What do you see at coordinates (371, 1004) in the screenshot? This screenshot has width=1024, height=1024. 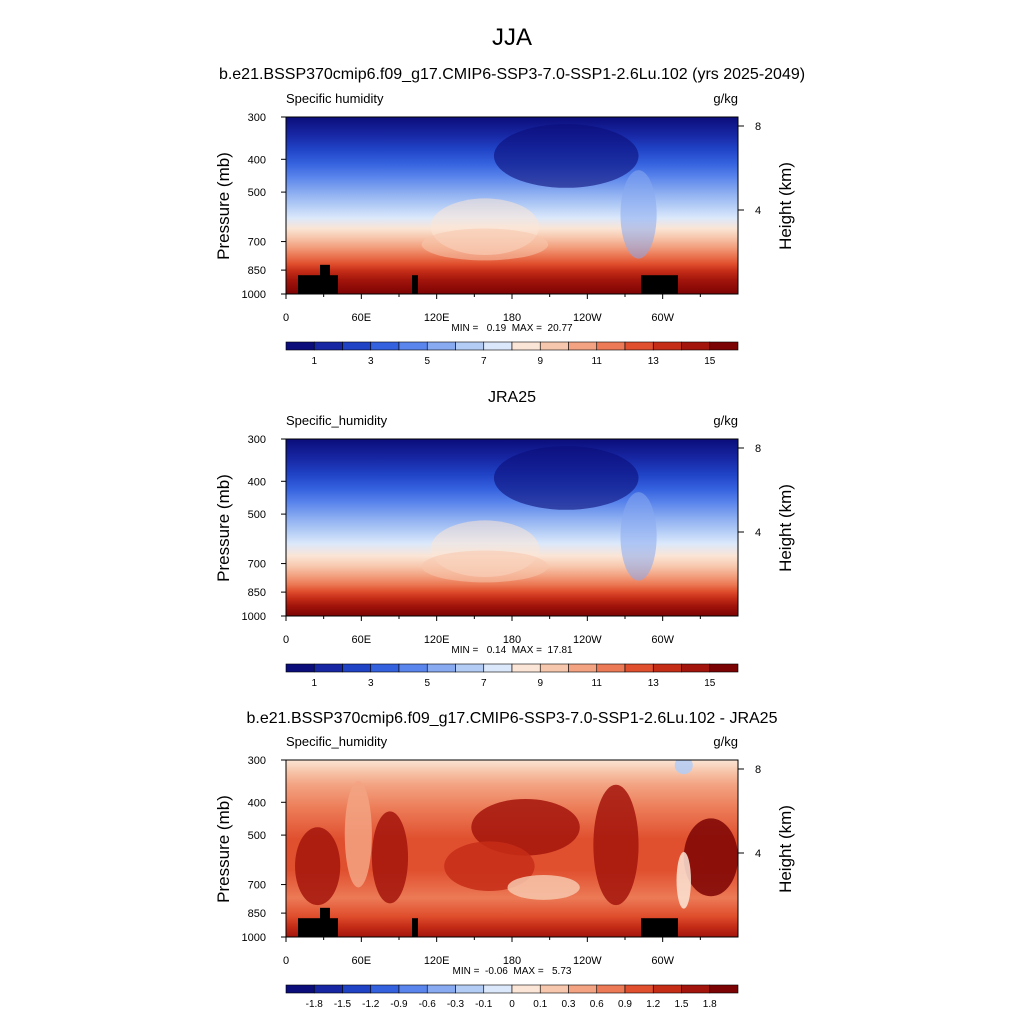 I see `colorbar-label: -1.2` at bounding box center [371, 1004].